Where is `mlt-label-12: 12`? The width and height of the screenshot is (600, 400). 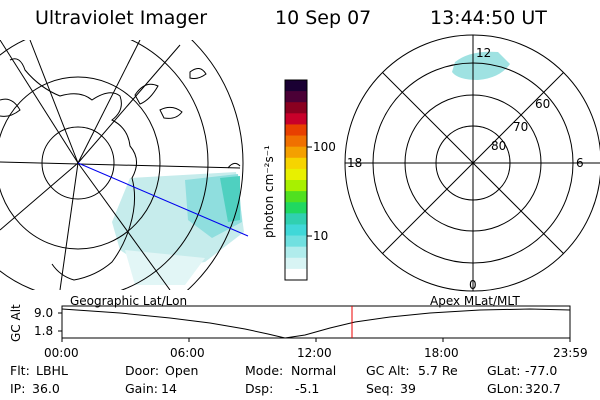 mlt-label-12: 12 is located at coordinates (484, 53).